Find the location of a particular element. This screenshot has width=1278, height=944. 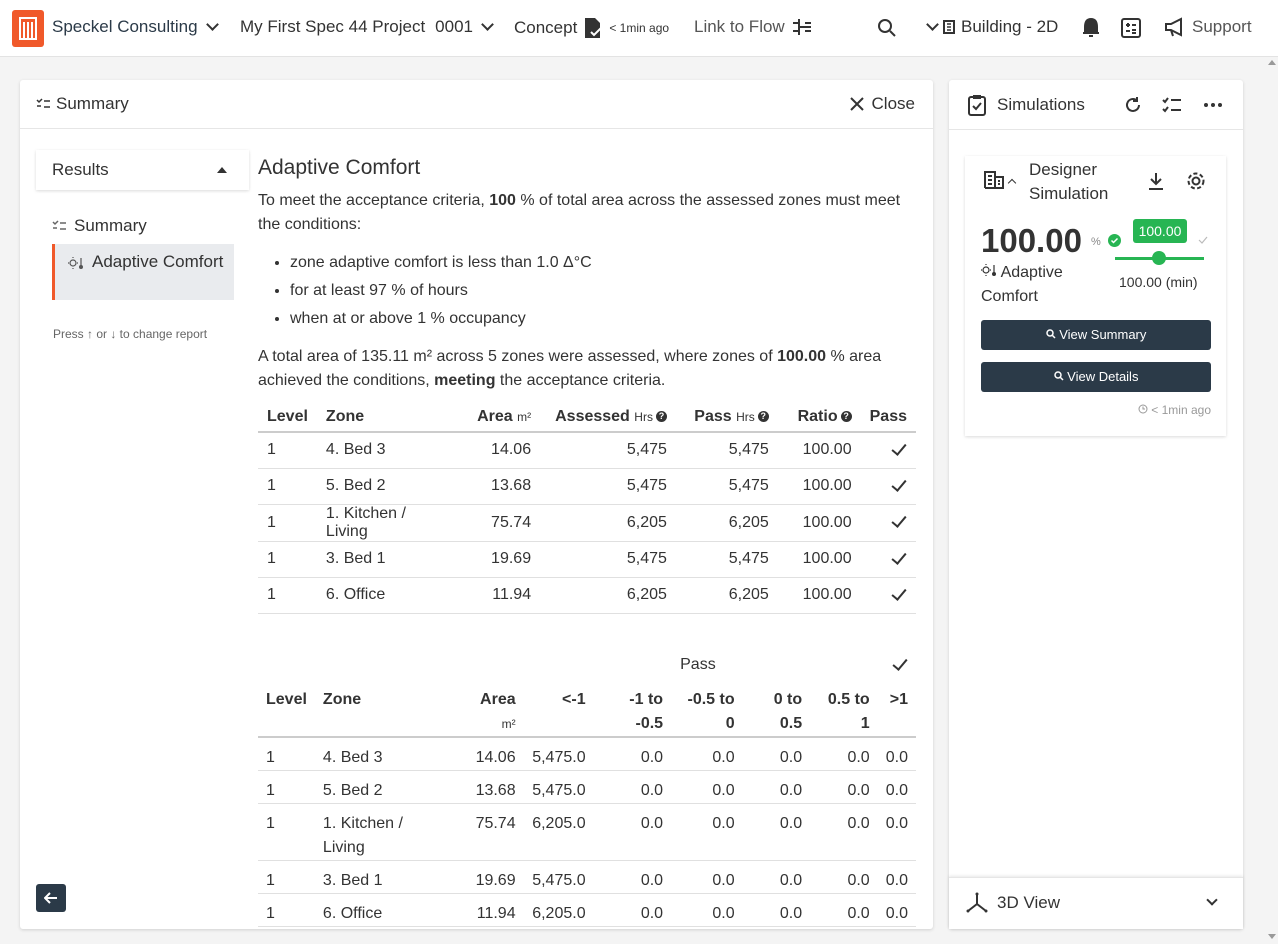

results-dropdown: Results is located at coordinates (142, 170).